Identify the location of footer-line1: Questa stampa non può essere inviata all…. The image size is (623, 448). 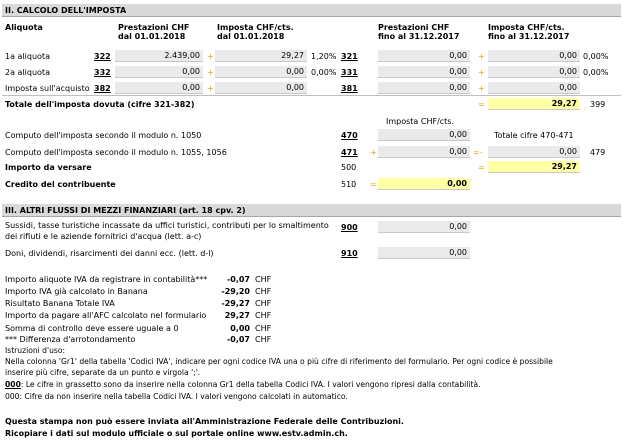
(204, 421).